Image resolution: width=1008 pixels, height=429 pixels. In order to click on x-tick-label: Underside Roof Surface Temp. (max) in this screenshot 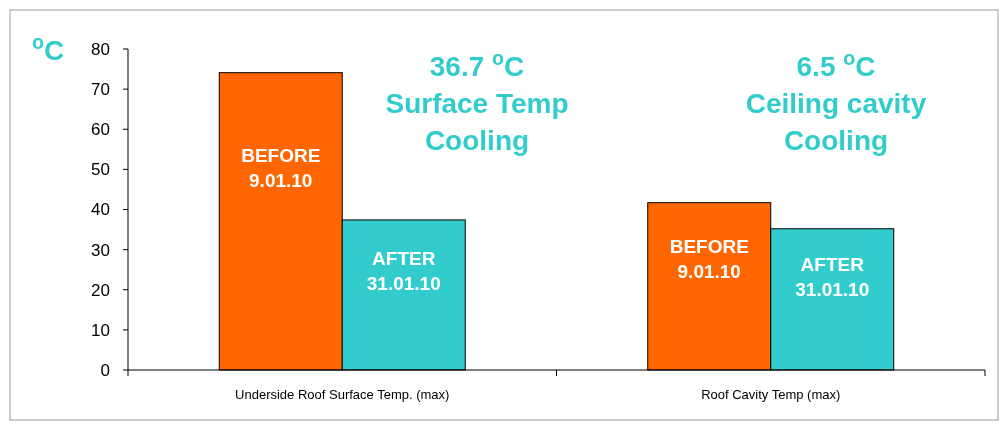, I will do `click(342, 394)`.